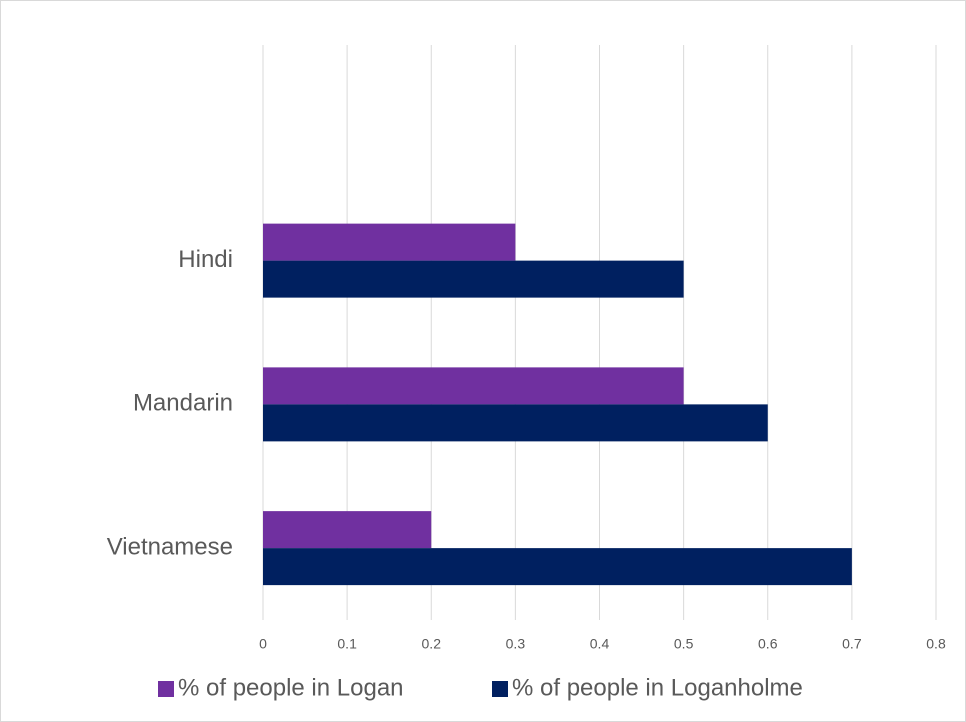  I want to click on x-tick-label: 0.2, so click(432, 644).